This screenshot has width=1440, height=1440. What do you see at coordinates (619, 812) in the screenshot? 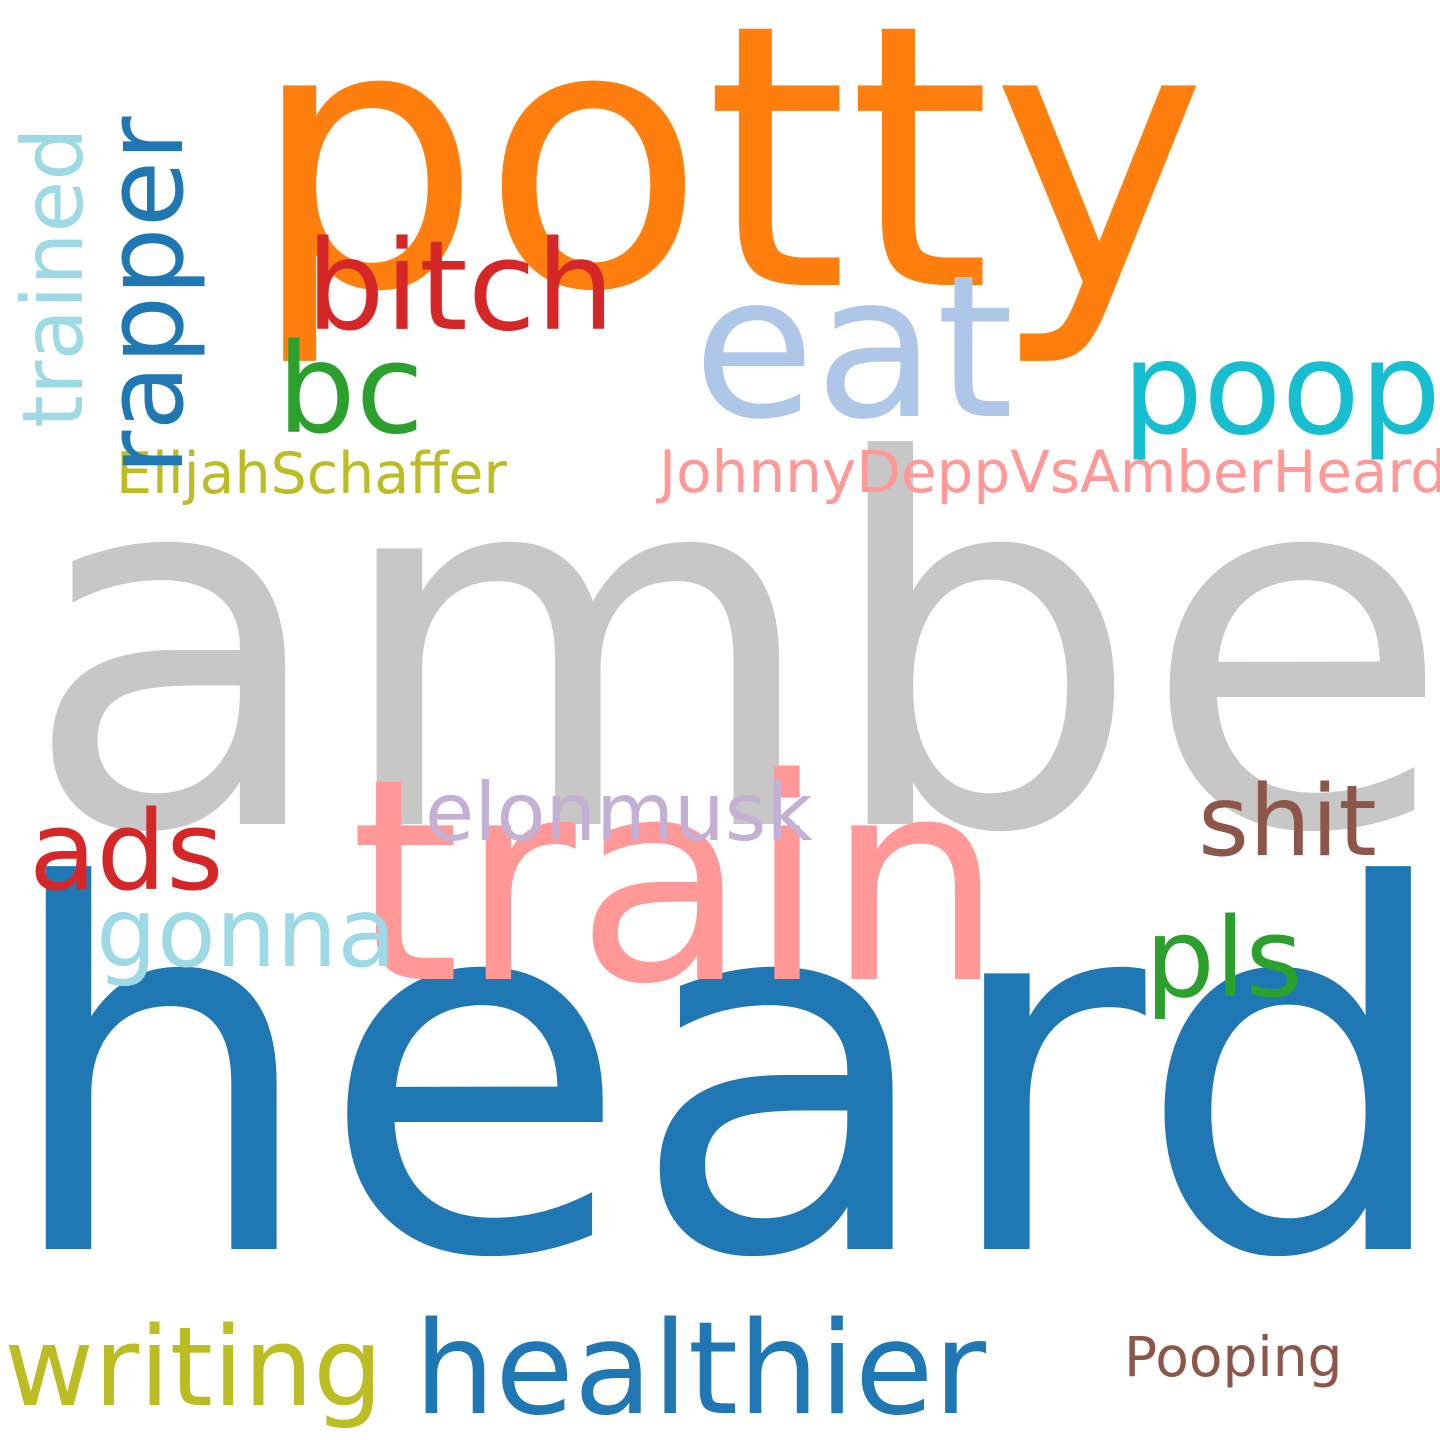
I see `word-elonmusk: elonmusk` at bounding box center [619, 812].